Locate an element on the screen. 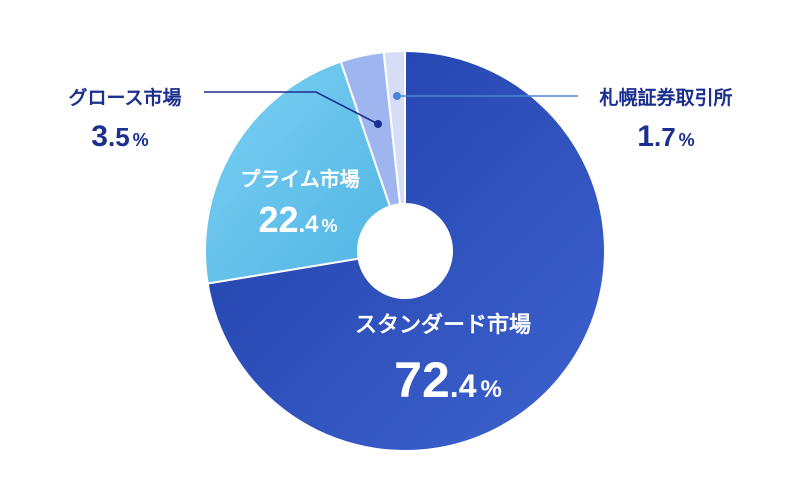 The height and width of the screenshot is (501, 810). label-growth-value: 3.5% is located at coordinates (119, 136).